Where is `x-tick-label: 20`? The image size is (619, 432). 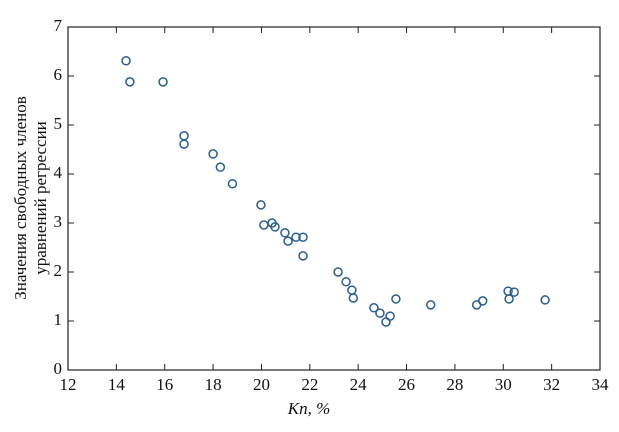 x-tick-label: 20 is located at coordinates (261, 384).